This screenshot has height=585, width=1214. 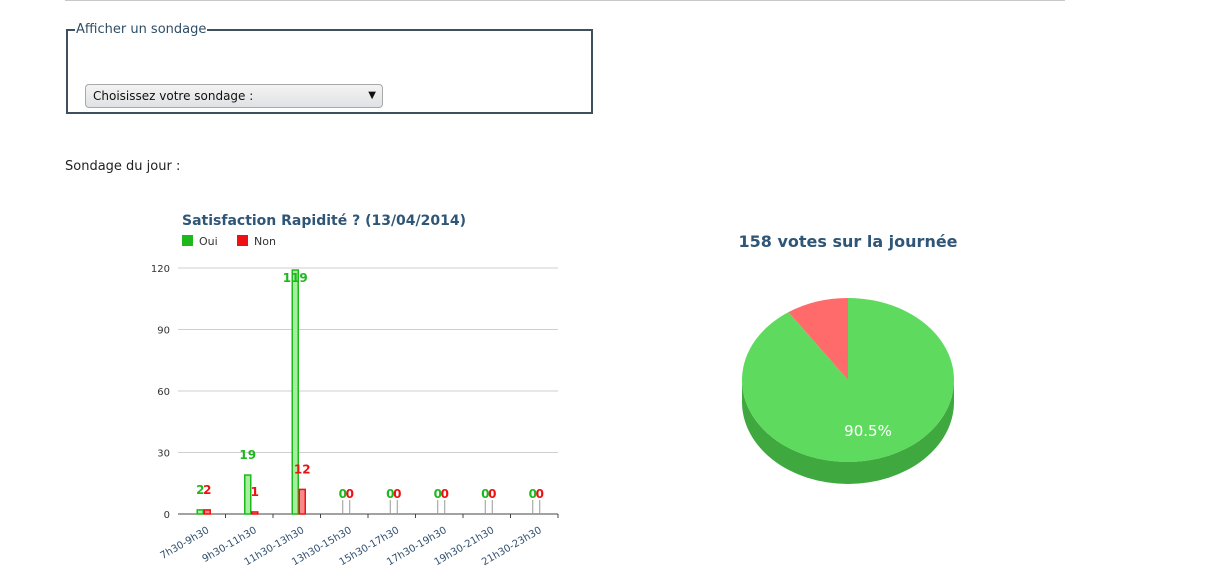 What do you see at coordinates (372, 95) in the screenshot?
I see `dropdown-arrow-icon: ▼` at bounding box center [372, 95].